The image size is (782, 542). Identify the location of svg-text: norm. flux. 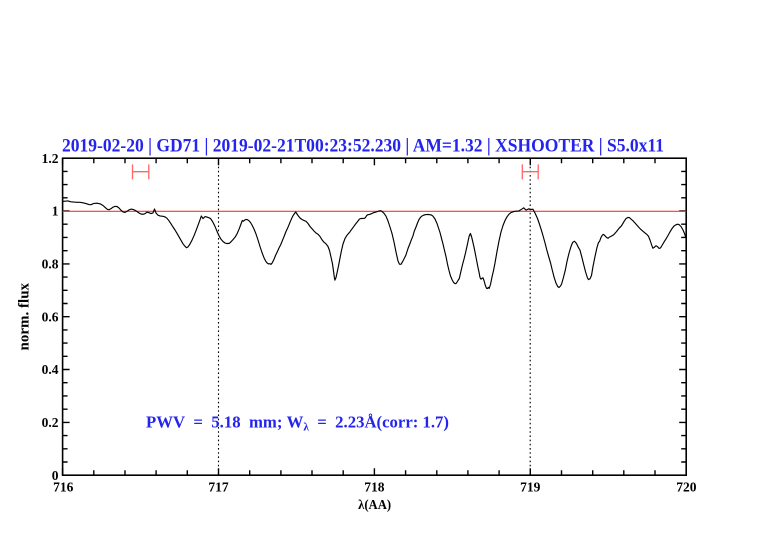
(25, 316).